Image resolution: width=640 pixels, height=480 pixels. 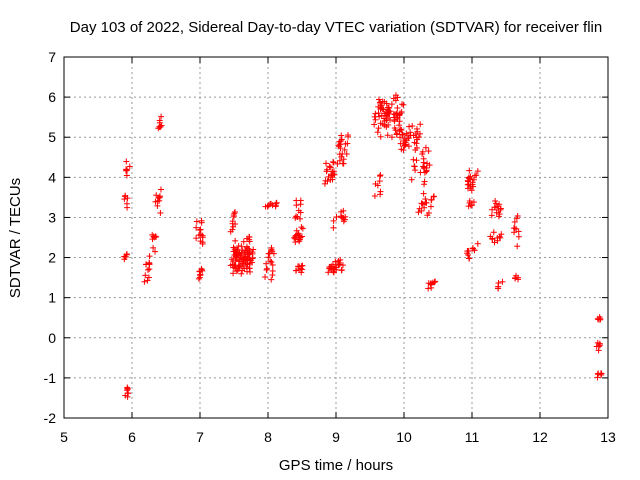 What do you see at coordinates (50, 418) in the screenshot?
I see `y-tick-label: -2` at bounding box center [50, 418].